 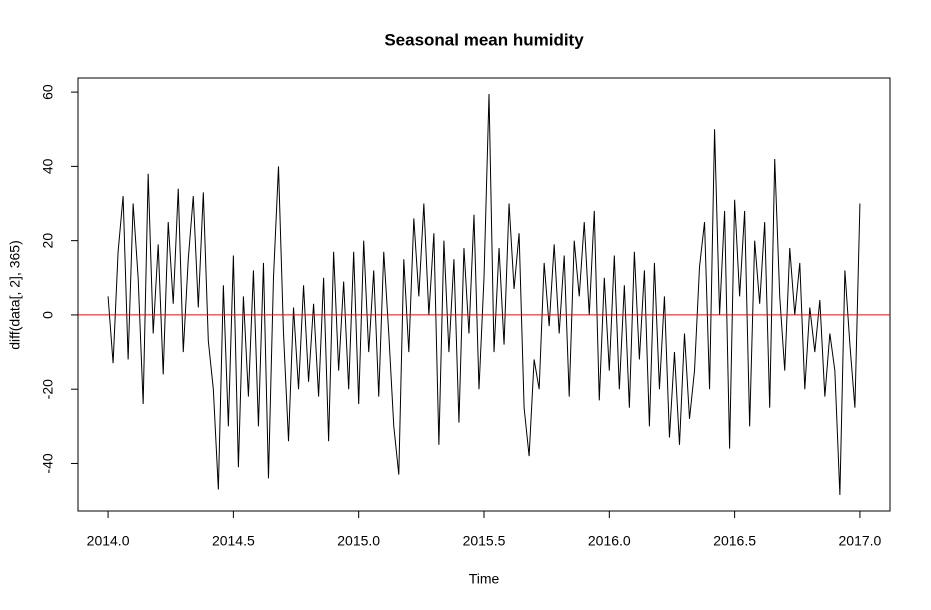 What do you see at coordinates (484, 579) in the screenshot?
I see `x-axis-label: Time` at bounding box center [484, 579].